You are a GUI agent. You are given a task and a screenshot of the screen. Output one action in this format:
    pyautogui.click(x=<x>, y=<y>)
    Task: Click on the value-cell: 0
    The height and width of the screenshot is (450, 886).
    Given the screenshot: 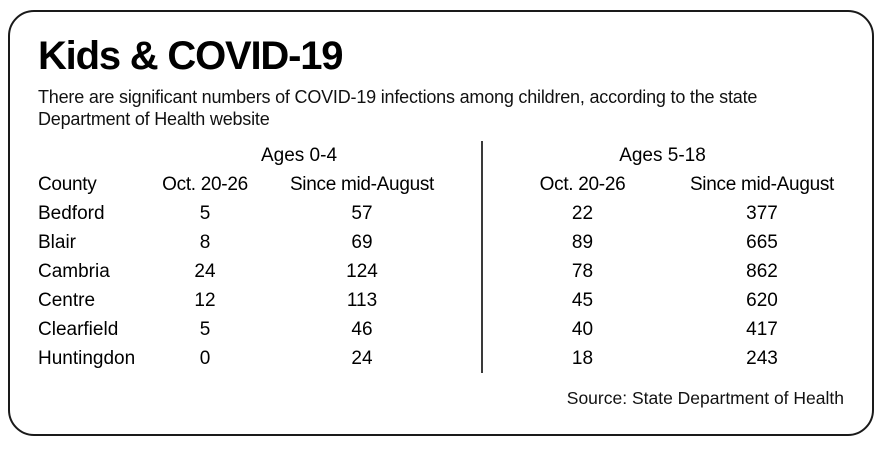 What is the action you would take?
    pyautogui.click(x=205, y=358)
    